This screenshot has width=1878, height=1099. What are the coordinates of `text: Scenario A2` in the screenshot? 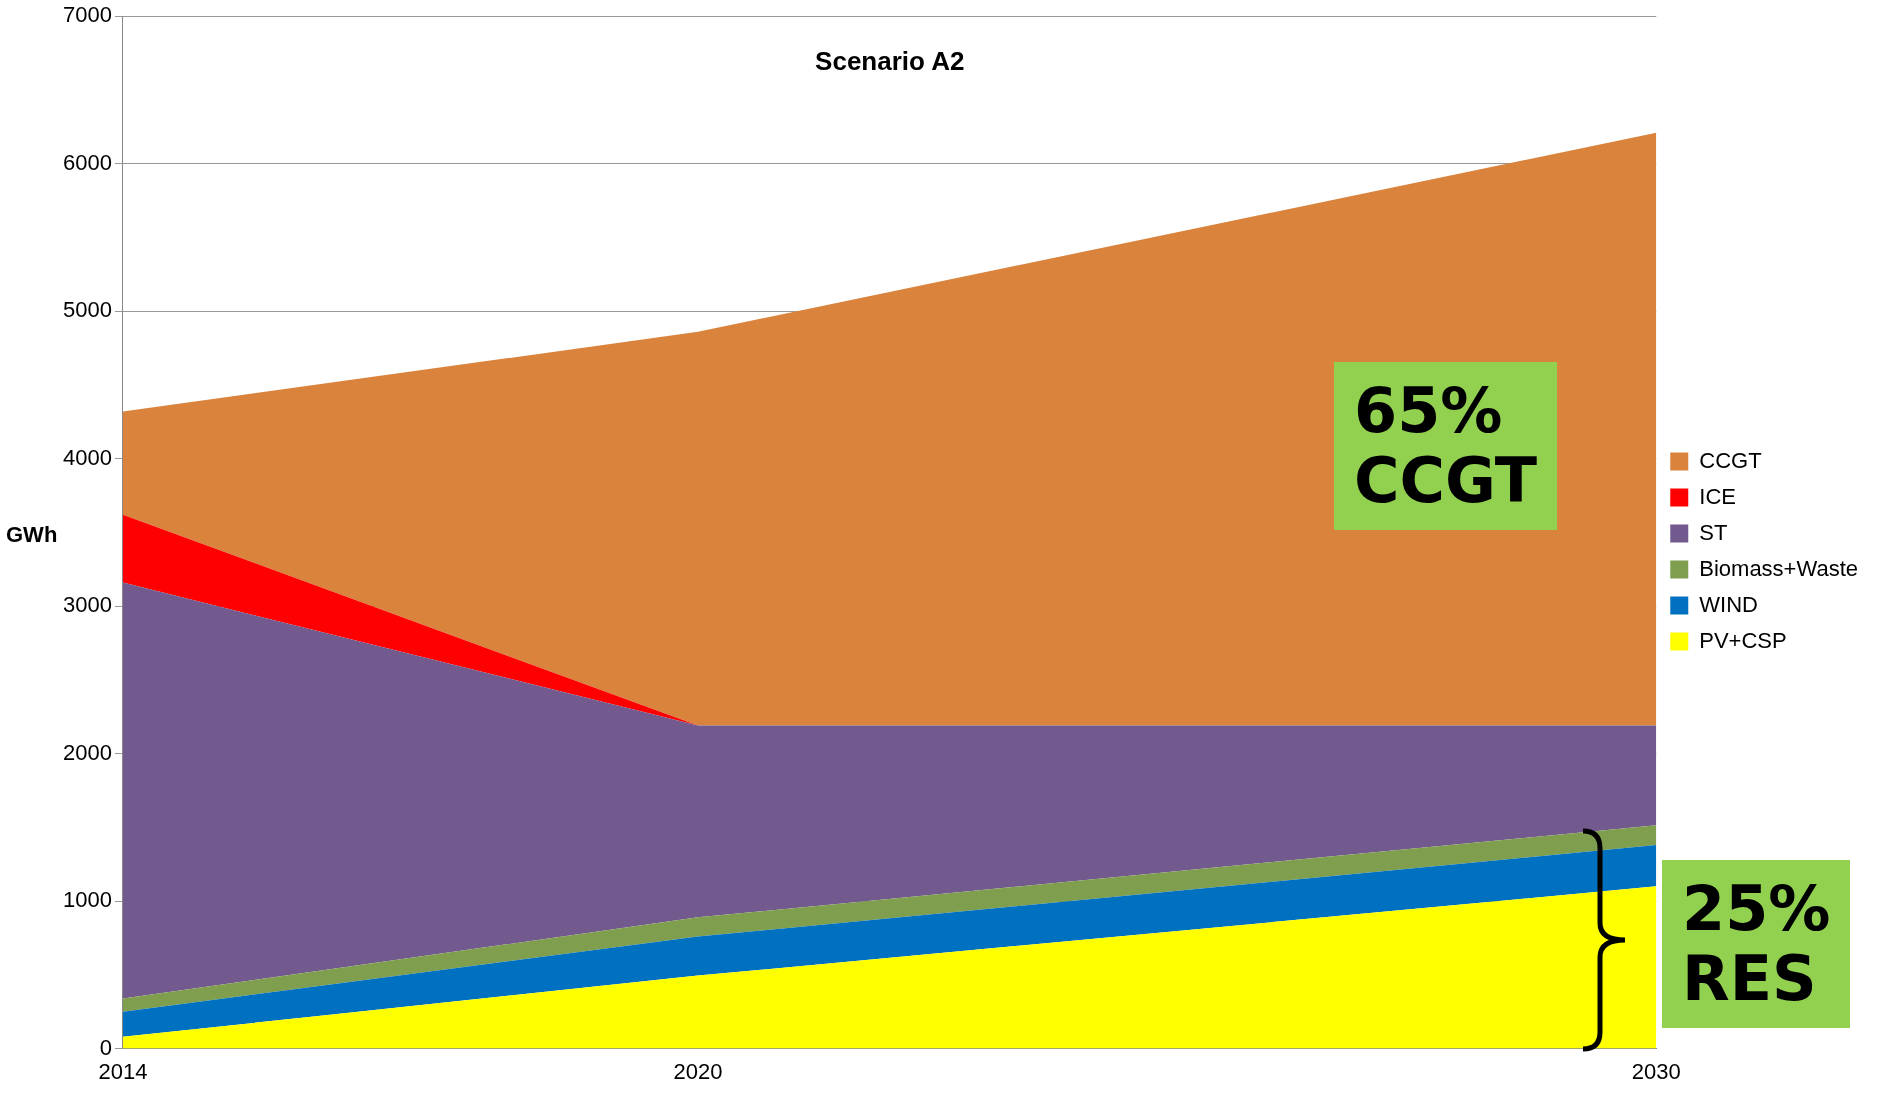 It's located at (890, 62).